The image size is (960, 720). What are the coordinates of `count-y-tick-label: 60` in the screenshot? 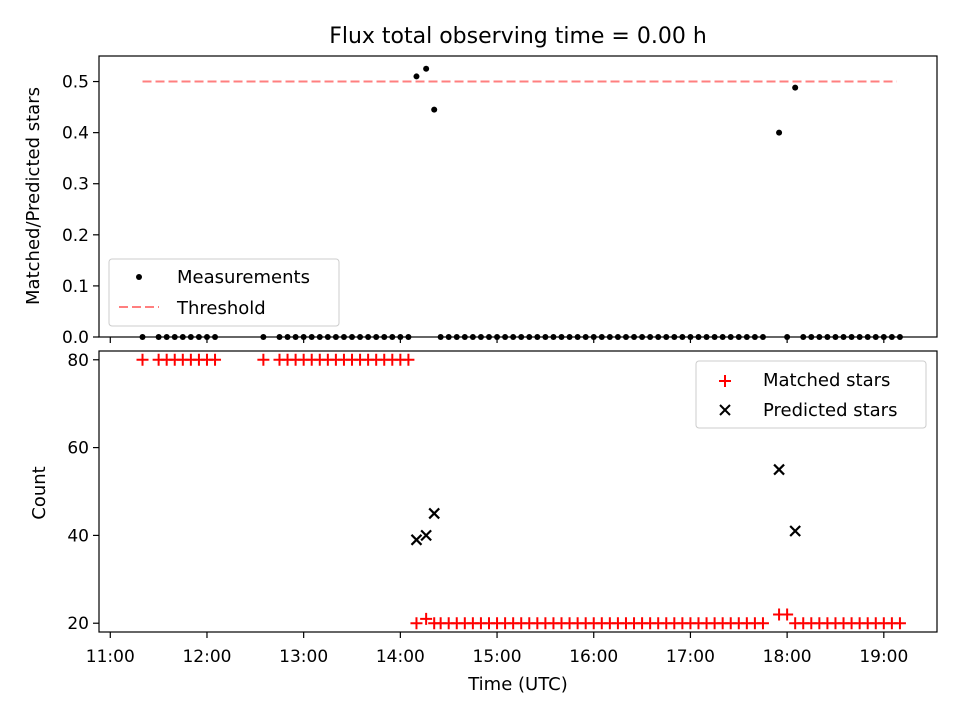 It's located at (78, 449).